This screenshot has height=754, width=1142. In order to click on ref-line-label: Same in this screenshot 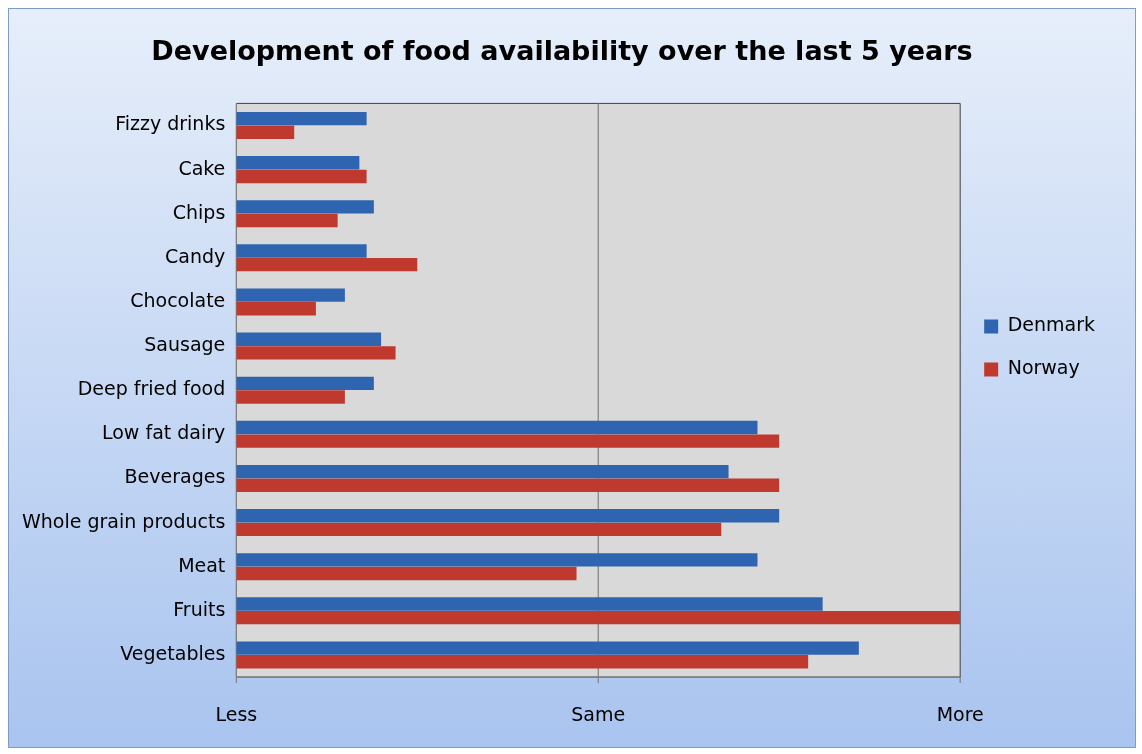, I will do `click(598, 714)`.